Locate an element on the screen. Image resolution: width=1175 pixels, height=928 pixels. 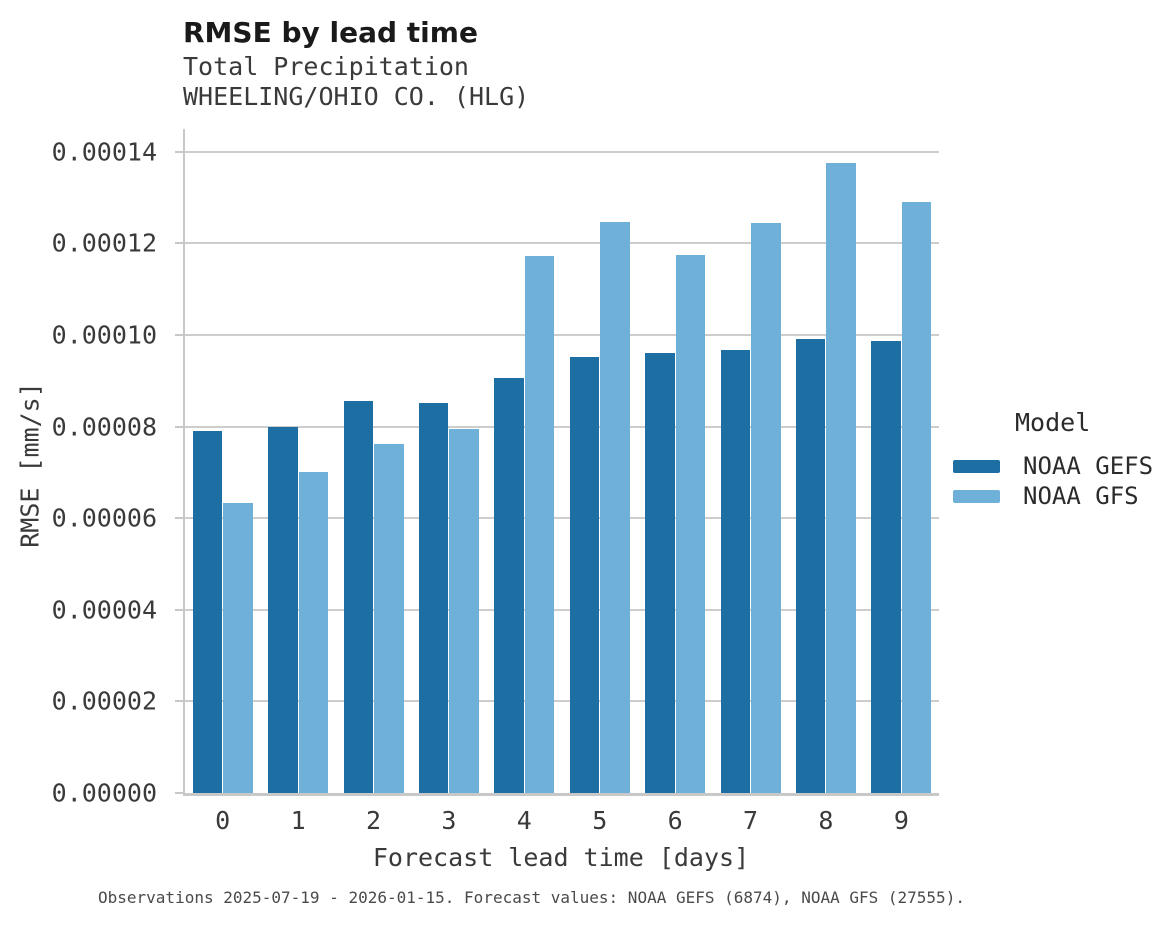
x-axis-label: Forecast lead time [days] is located at coordinates (561, 857).